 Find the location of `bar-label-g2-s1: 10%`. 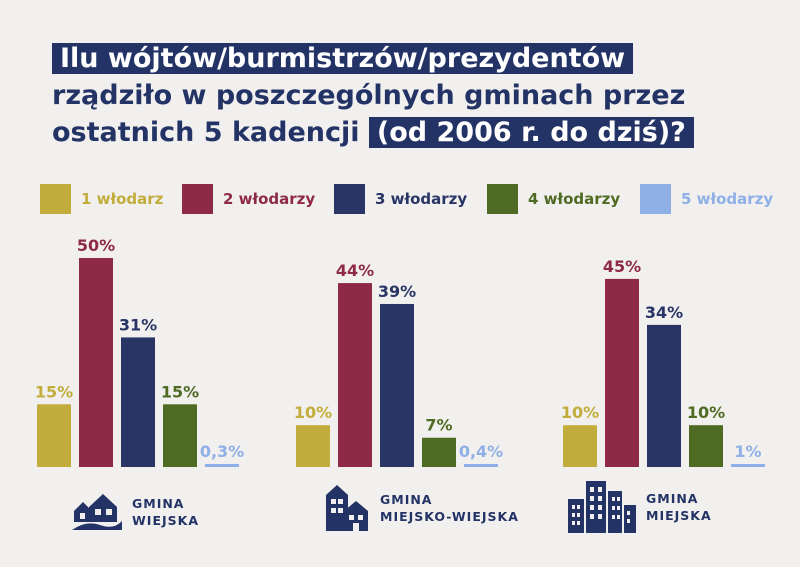

bar-label-g2-s1: 10% is located at coordinates (313, 412).